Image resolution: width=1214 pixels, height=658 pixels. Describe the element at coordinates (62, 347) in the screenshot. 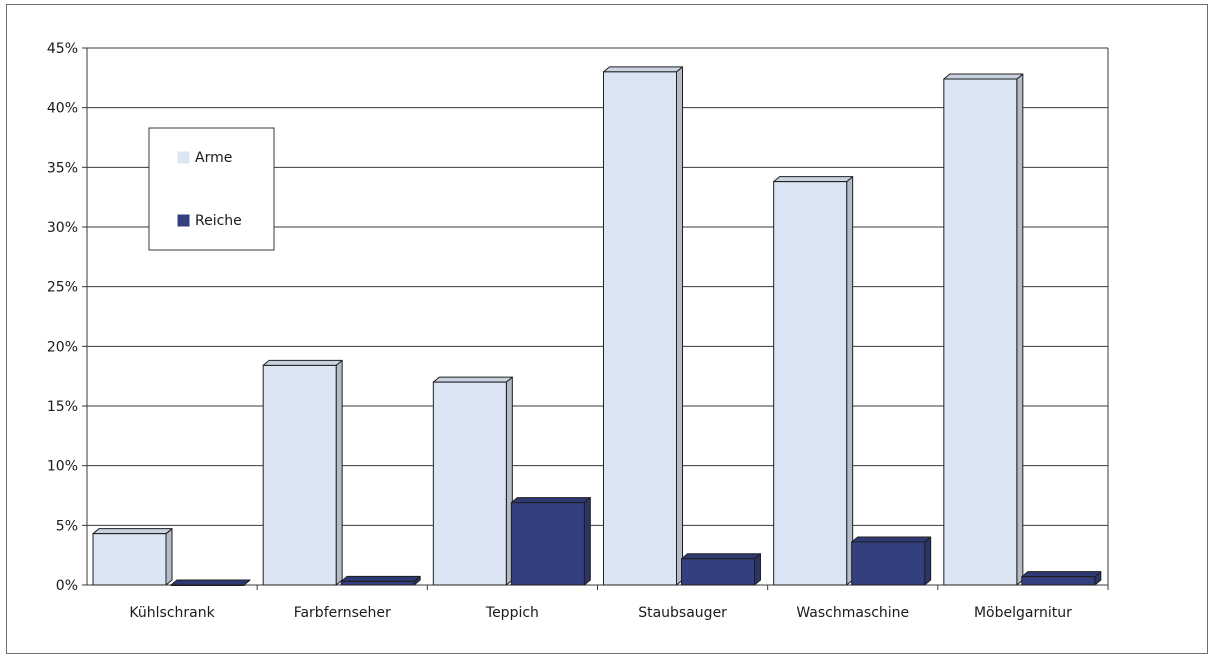

I see `y-tick-label: 20%` at that location.